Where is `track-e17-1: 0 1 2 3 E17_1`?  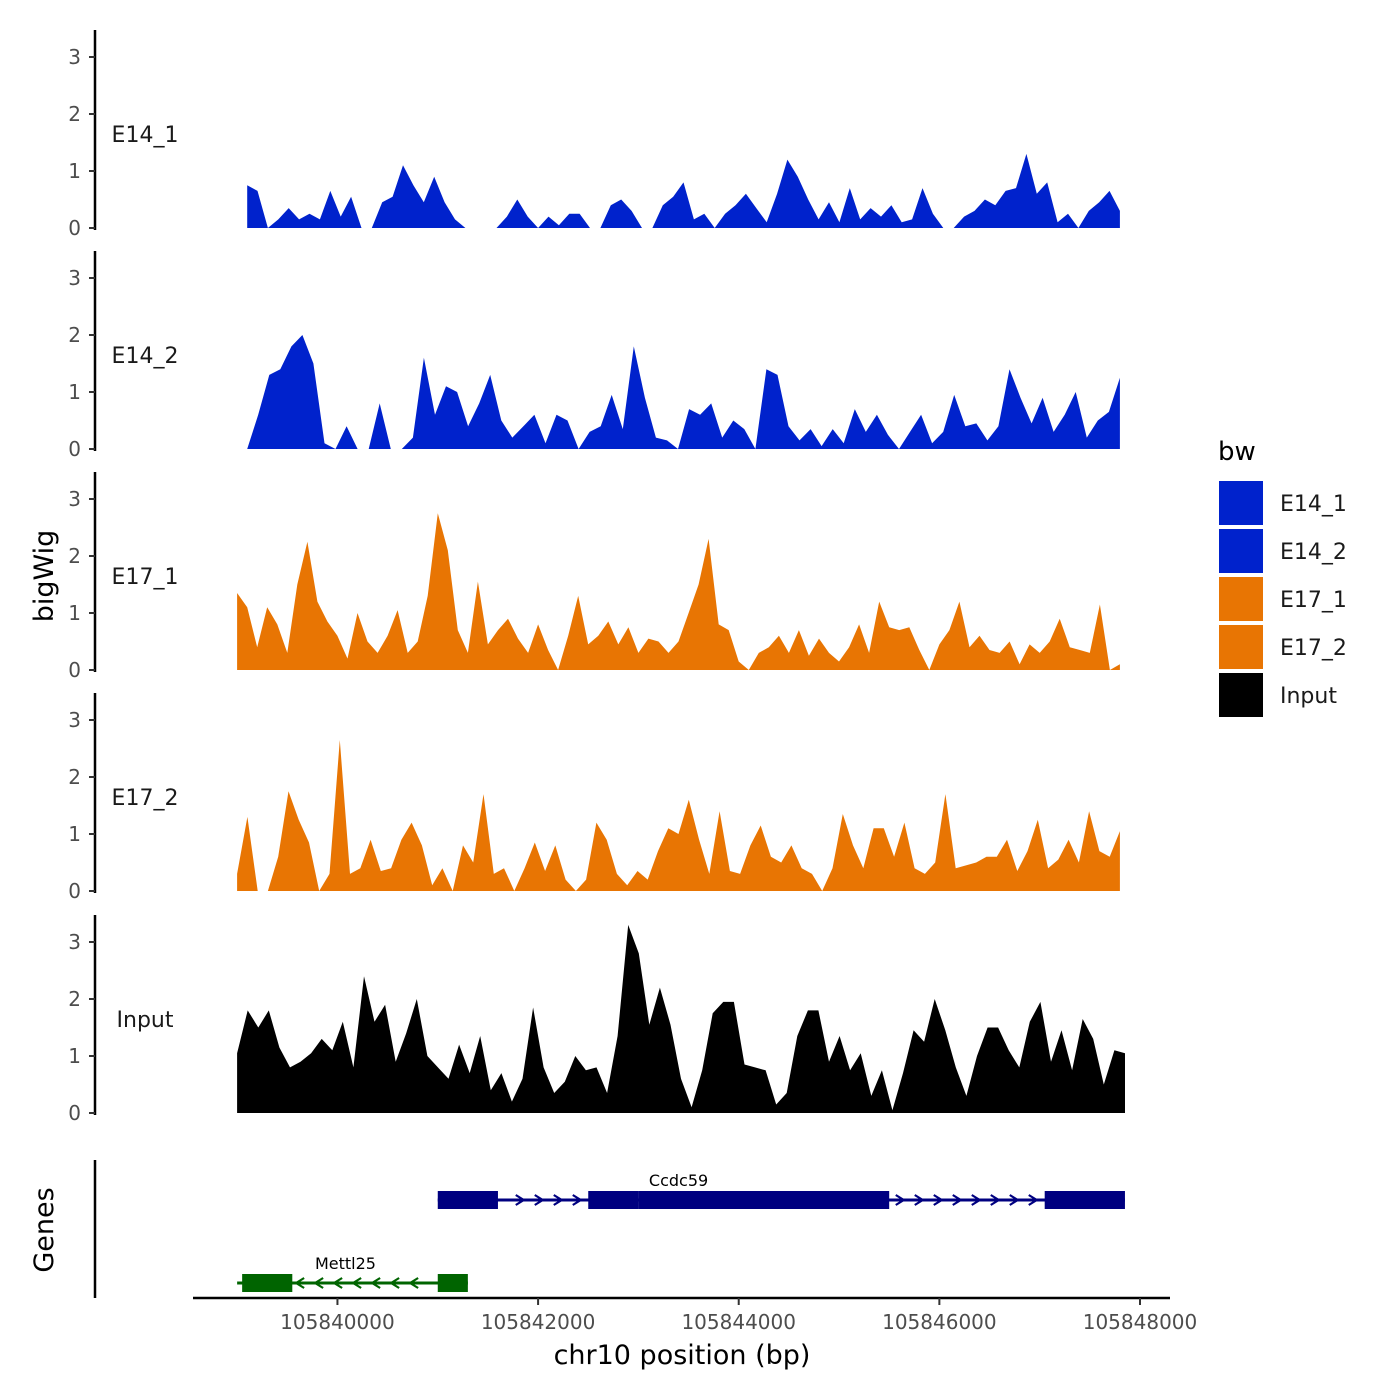 track-e17-1: 0 1 2 3 E17_1 is located at coordinates (594, 577).